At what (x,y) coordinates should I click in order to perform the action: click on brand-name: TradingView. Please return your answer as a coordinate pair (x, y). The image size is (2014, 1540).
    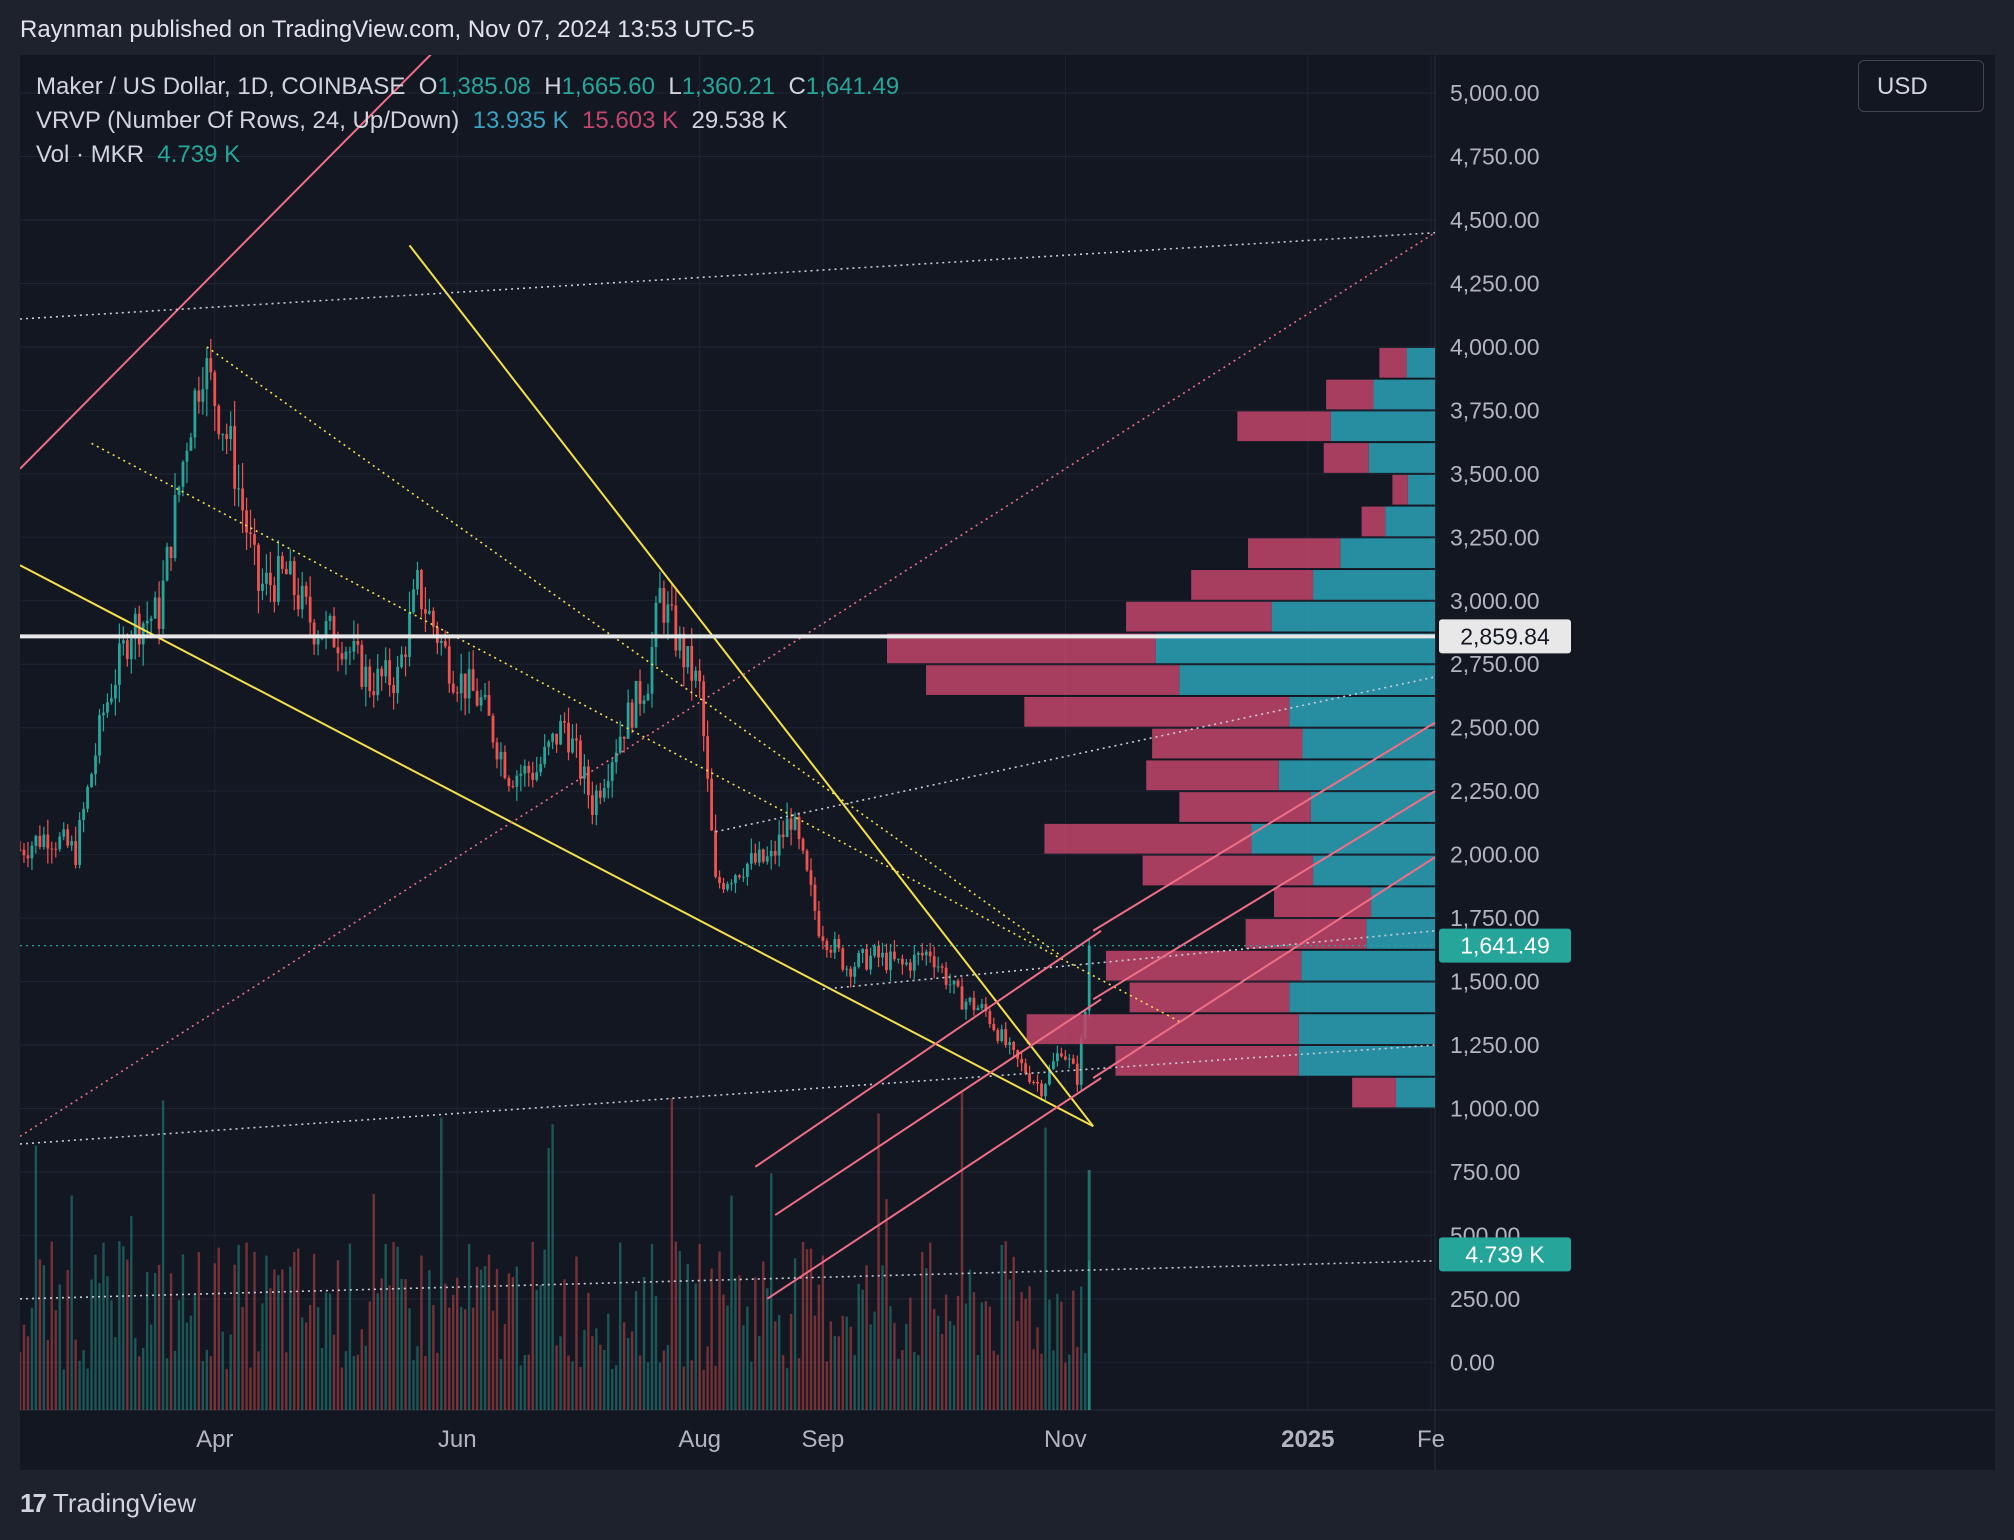
    Looking at the image, I should click on (124, 1503).